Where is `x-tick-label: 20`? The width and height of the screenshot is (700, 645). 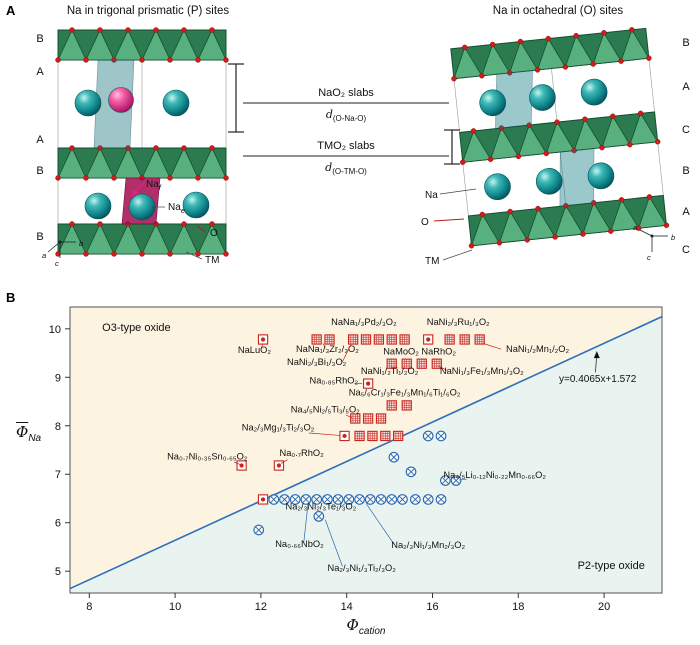 x-tick-label: 20 is located at coordinates (604, 607).